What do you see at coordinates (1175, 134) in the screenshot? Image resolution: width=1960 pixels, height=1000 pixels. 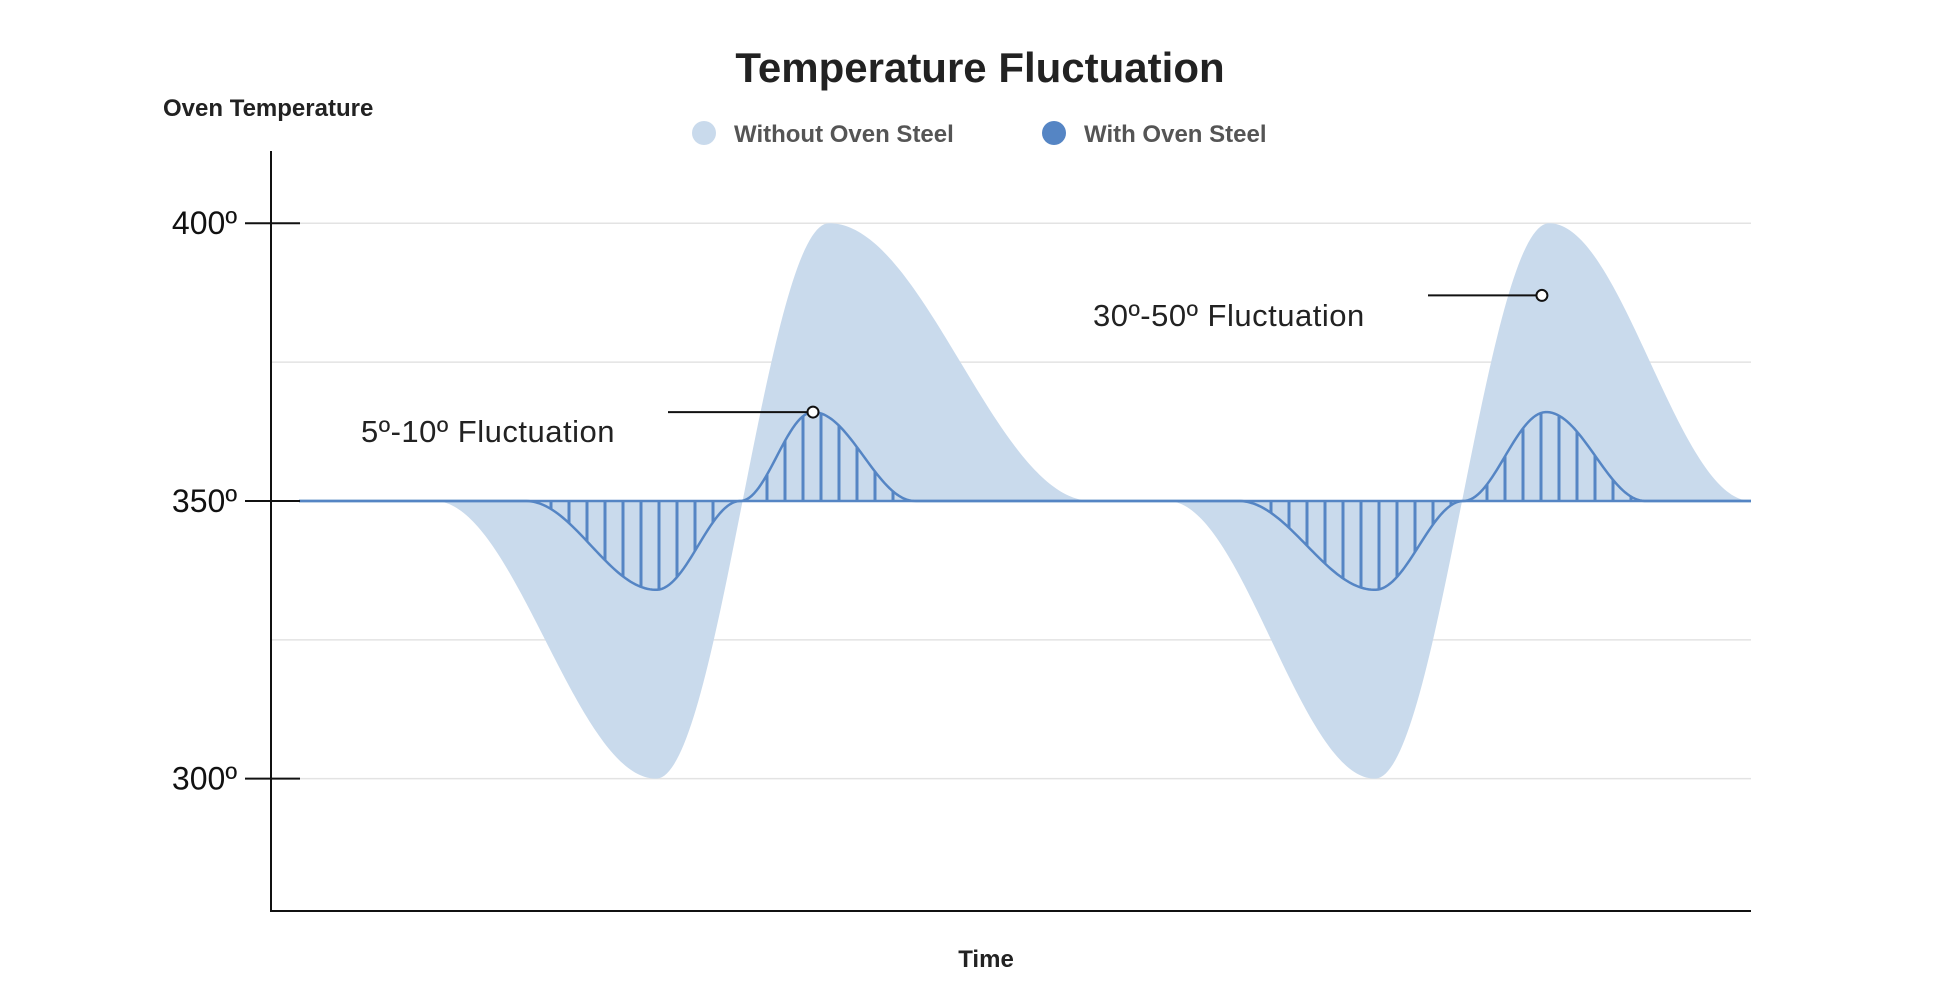 I see `legend-label-with-oven-steel: With Oven Steel` at bounding box center [1175, 134].